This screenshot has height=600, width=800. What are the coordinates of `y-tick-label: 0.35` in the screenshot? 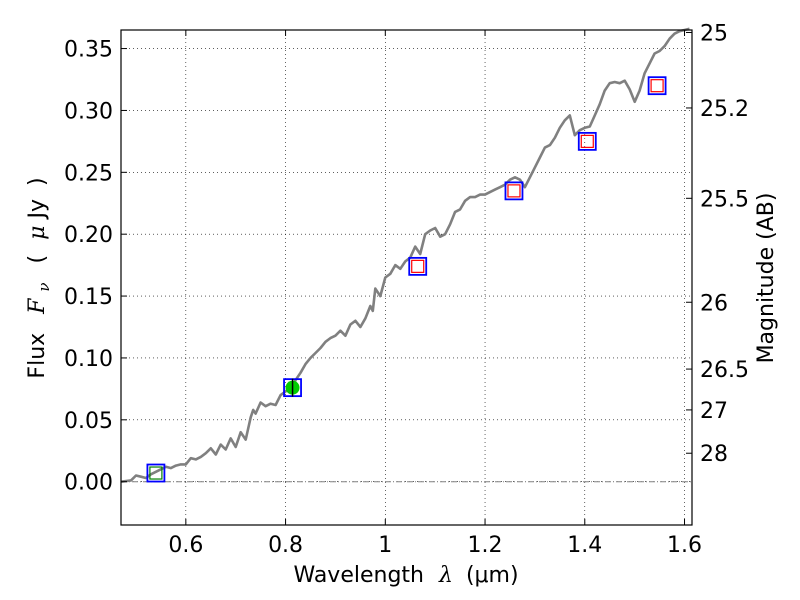 It's located at (88, 50).